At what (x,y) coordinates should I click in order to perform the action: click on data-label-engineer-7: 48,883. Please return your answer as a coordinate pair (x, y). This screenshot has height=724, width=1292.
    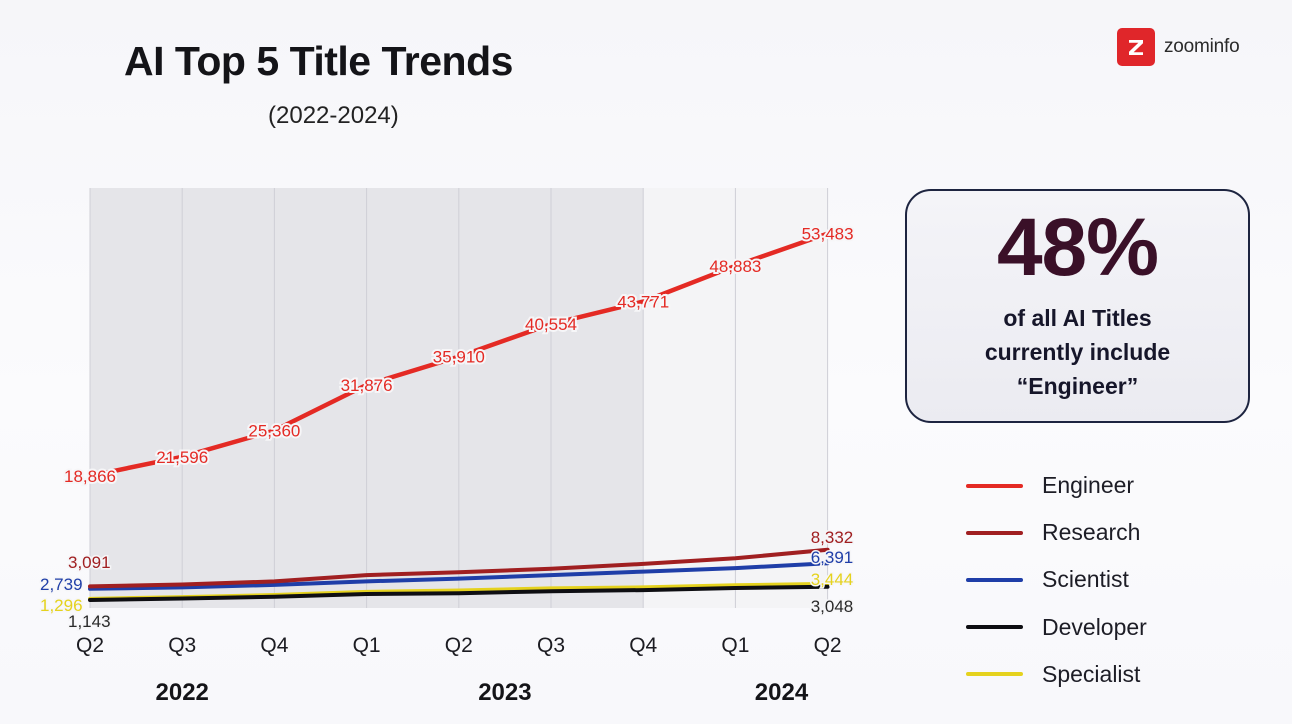
    Looking at the image, I should click on (735, 266).